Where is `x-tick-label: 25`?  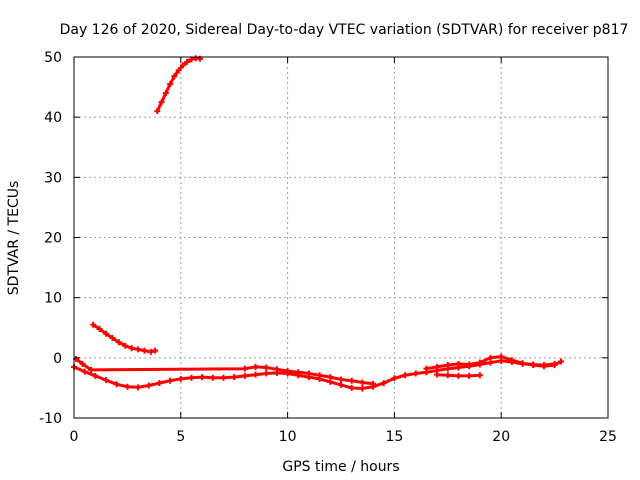 x-tick-label: 25 is located at coordinates (608, 437).